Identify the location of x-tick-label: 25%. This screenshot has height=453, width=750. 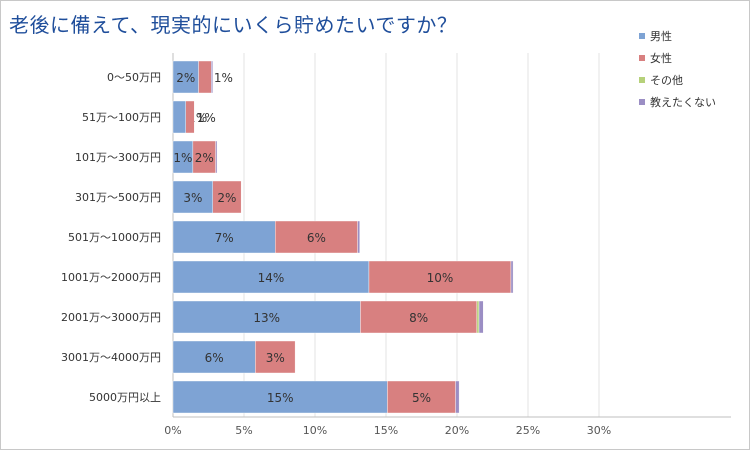
(528, 430).